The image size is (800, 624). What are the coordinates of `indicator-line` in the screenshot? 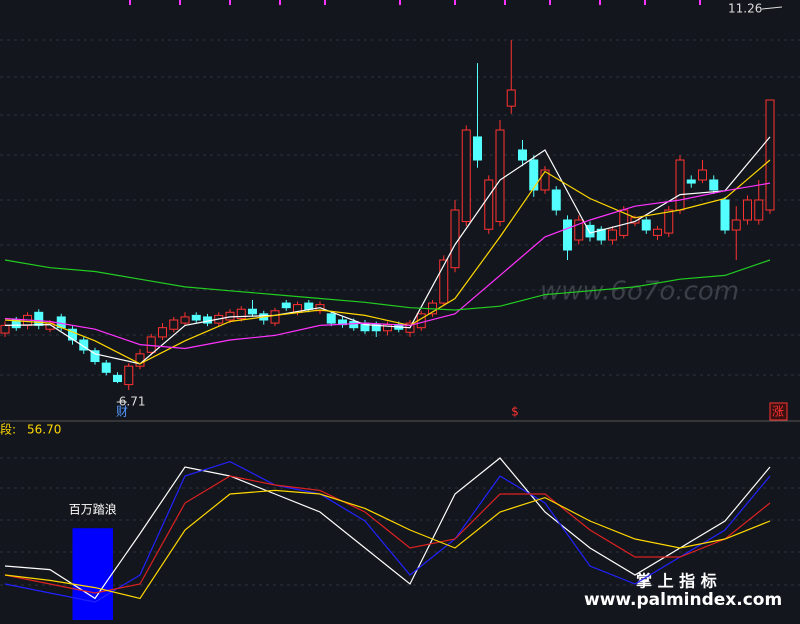 It's located at (387, 285).